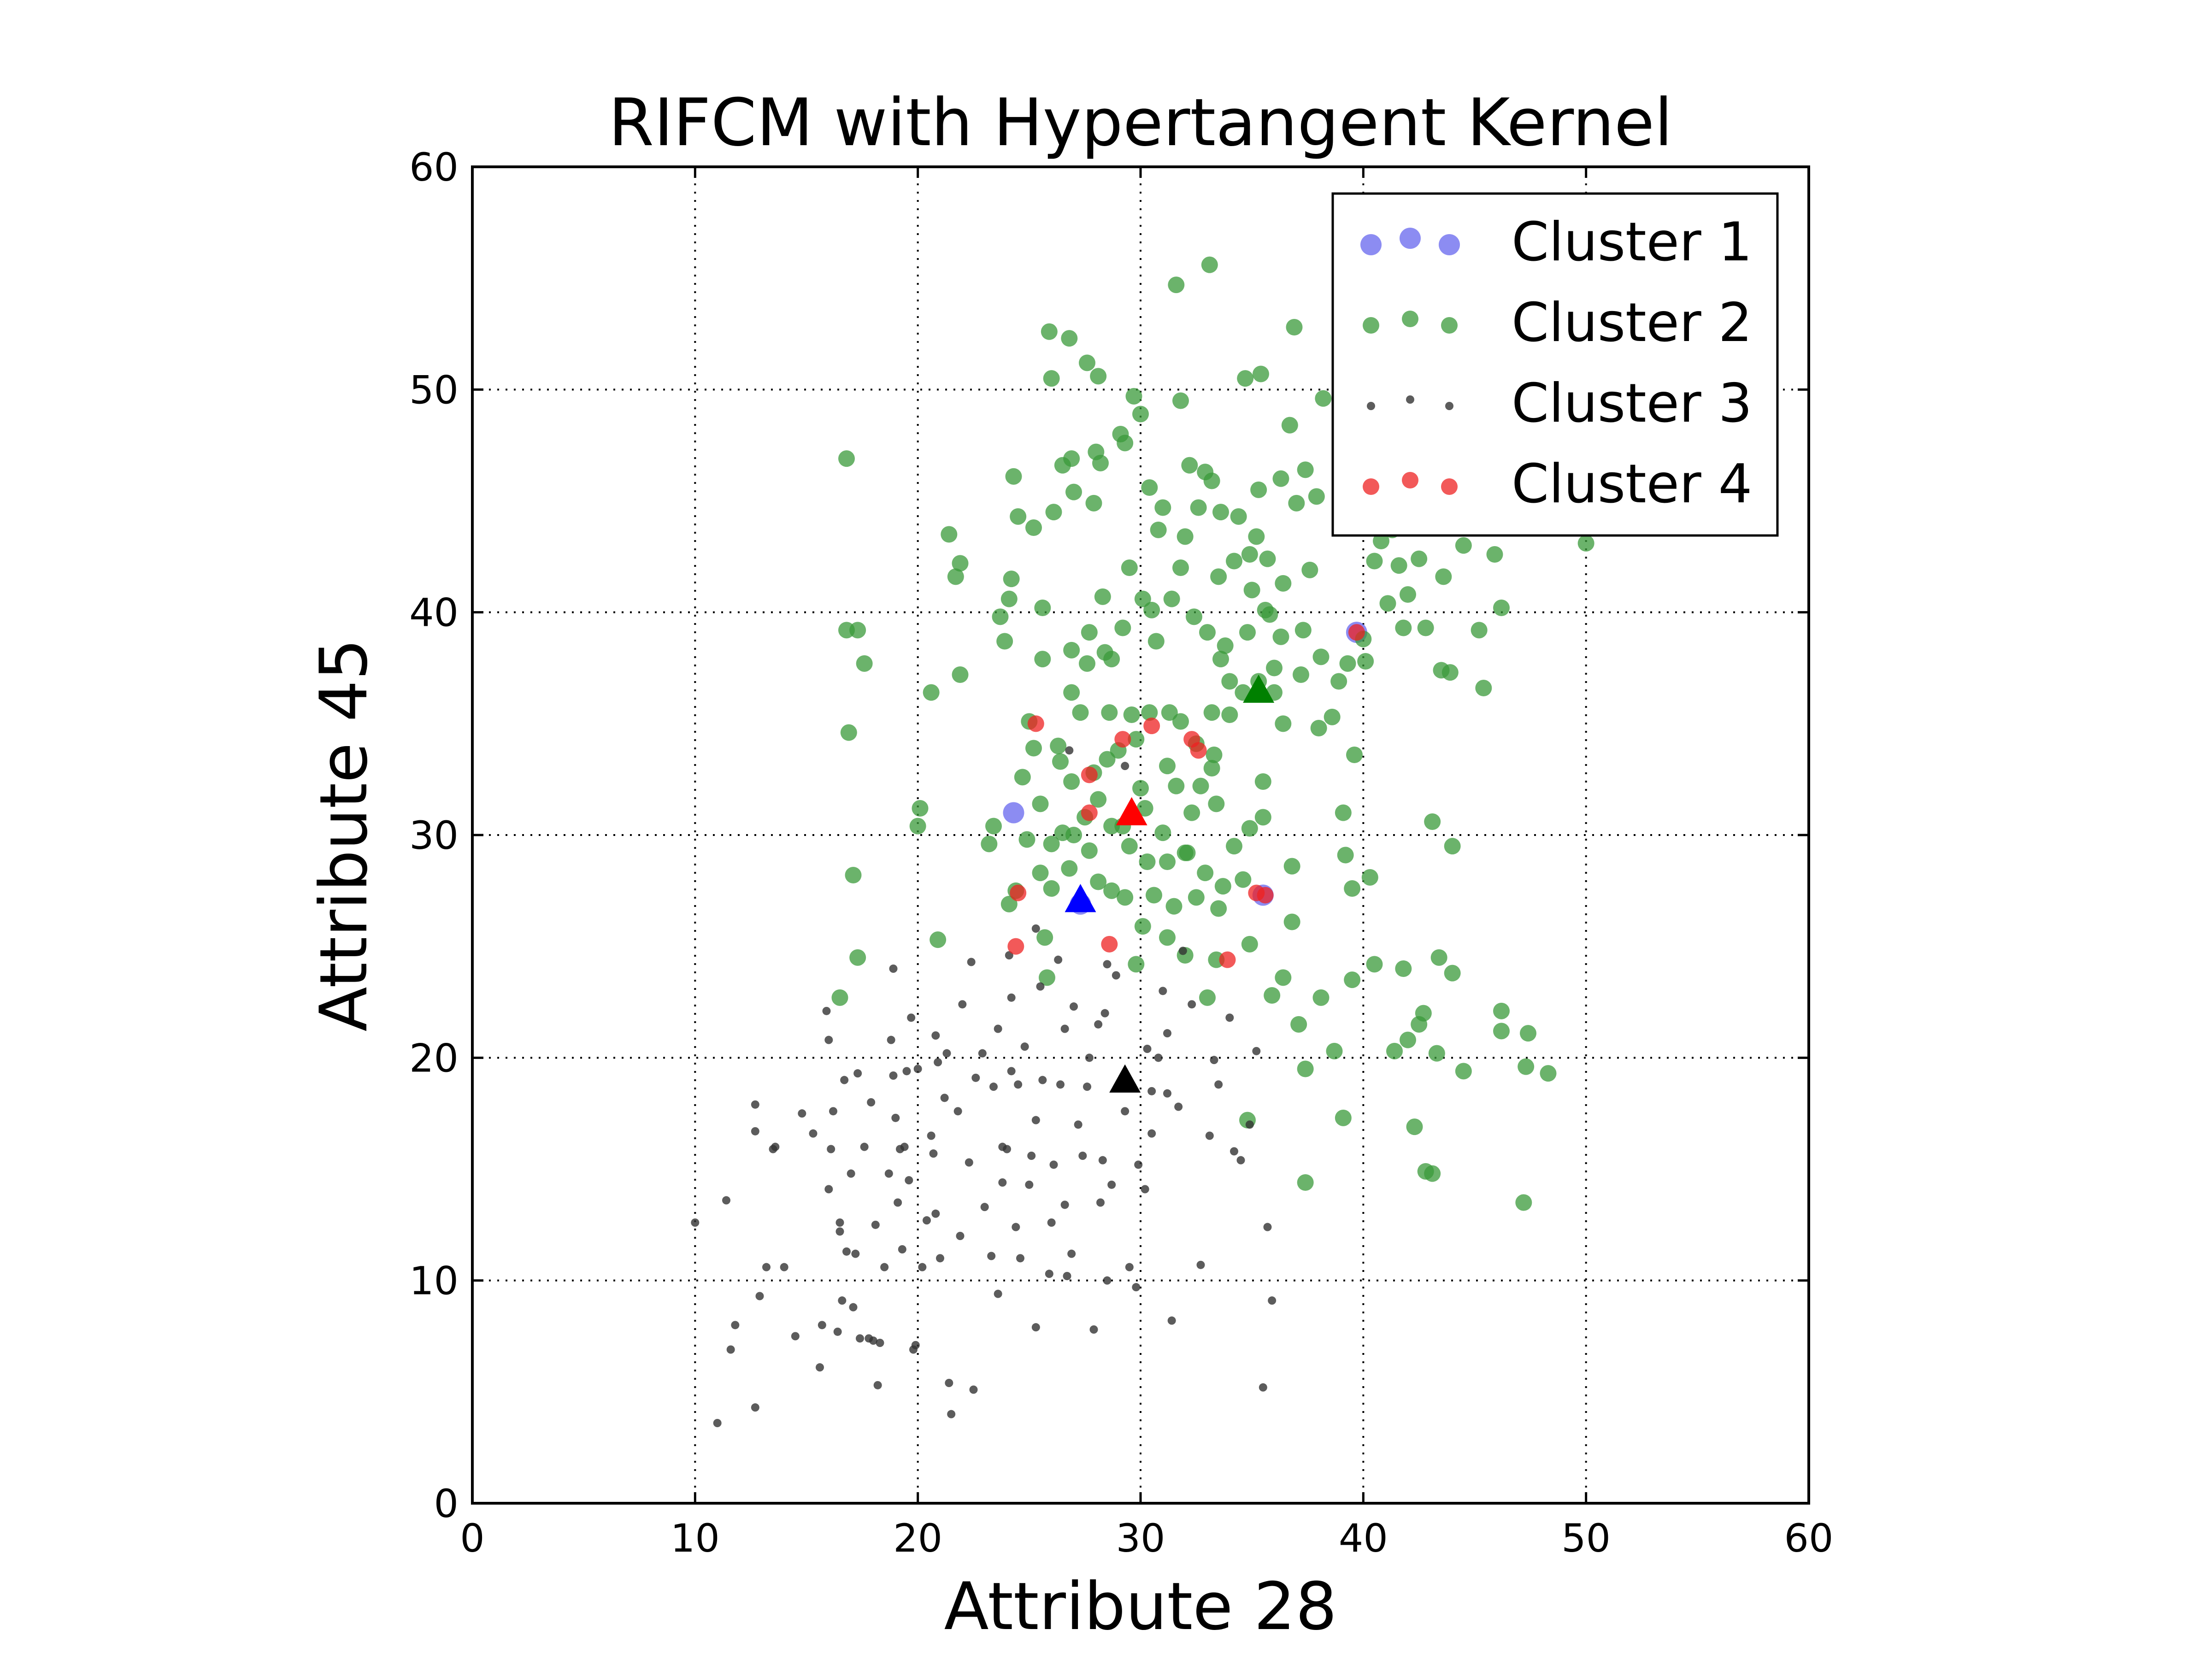  What do you see at coordinates (695, 1538) in the screenshot?
I see `x-tick-label: 10` at bounding box center [695, 1538].